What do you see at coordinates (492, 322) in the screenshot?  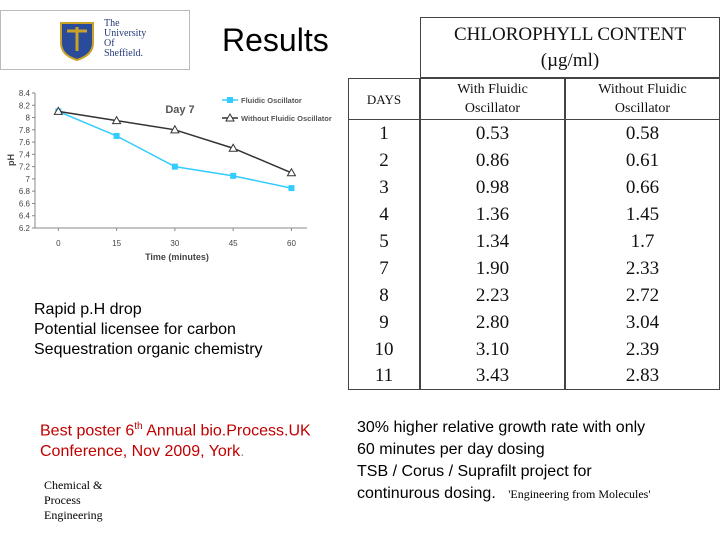 I see `table-cell: 2.80` at bounding box center [492, 322].